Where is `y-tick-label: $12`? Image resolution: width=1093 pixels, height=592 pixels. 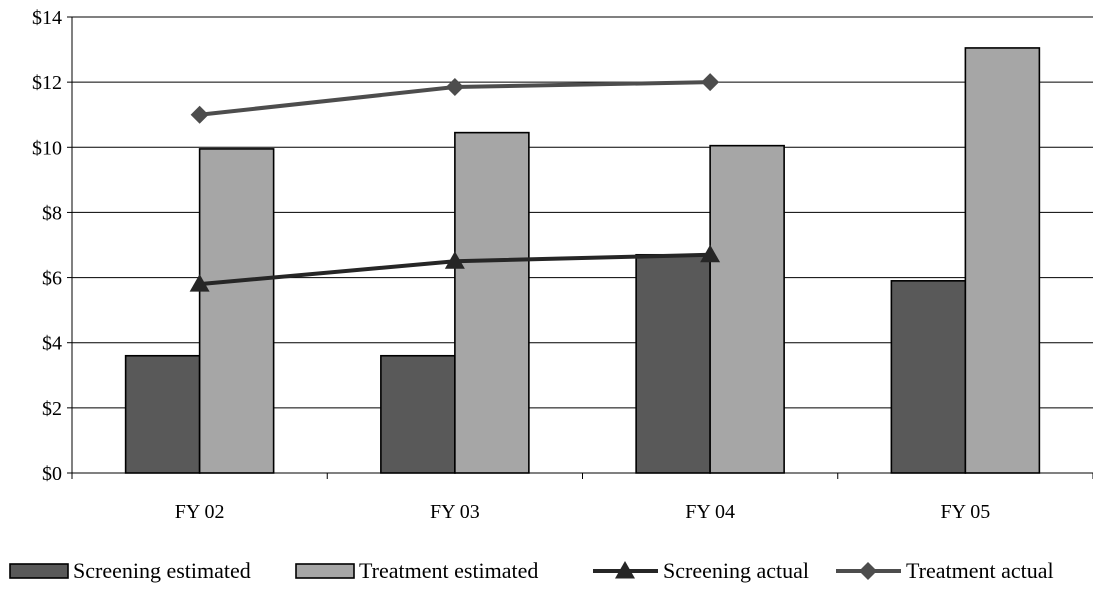
y-tick-label: $12 is located at coordinates (47, 83).